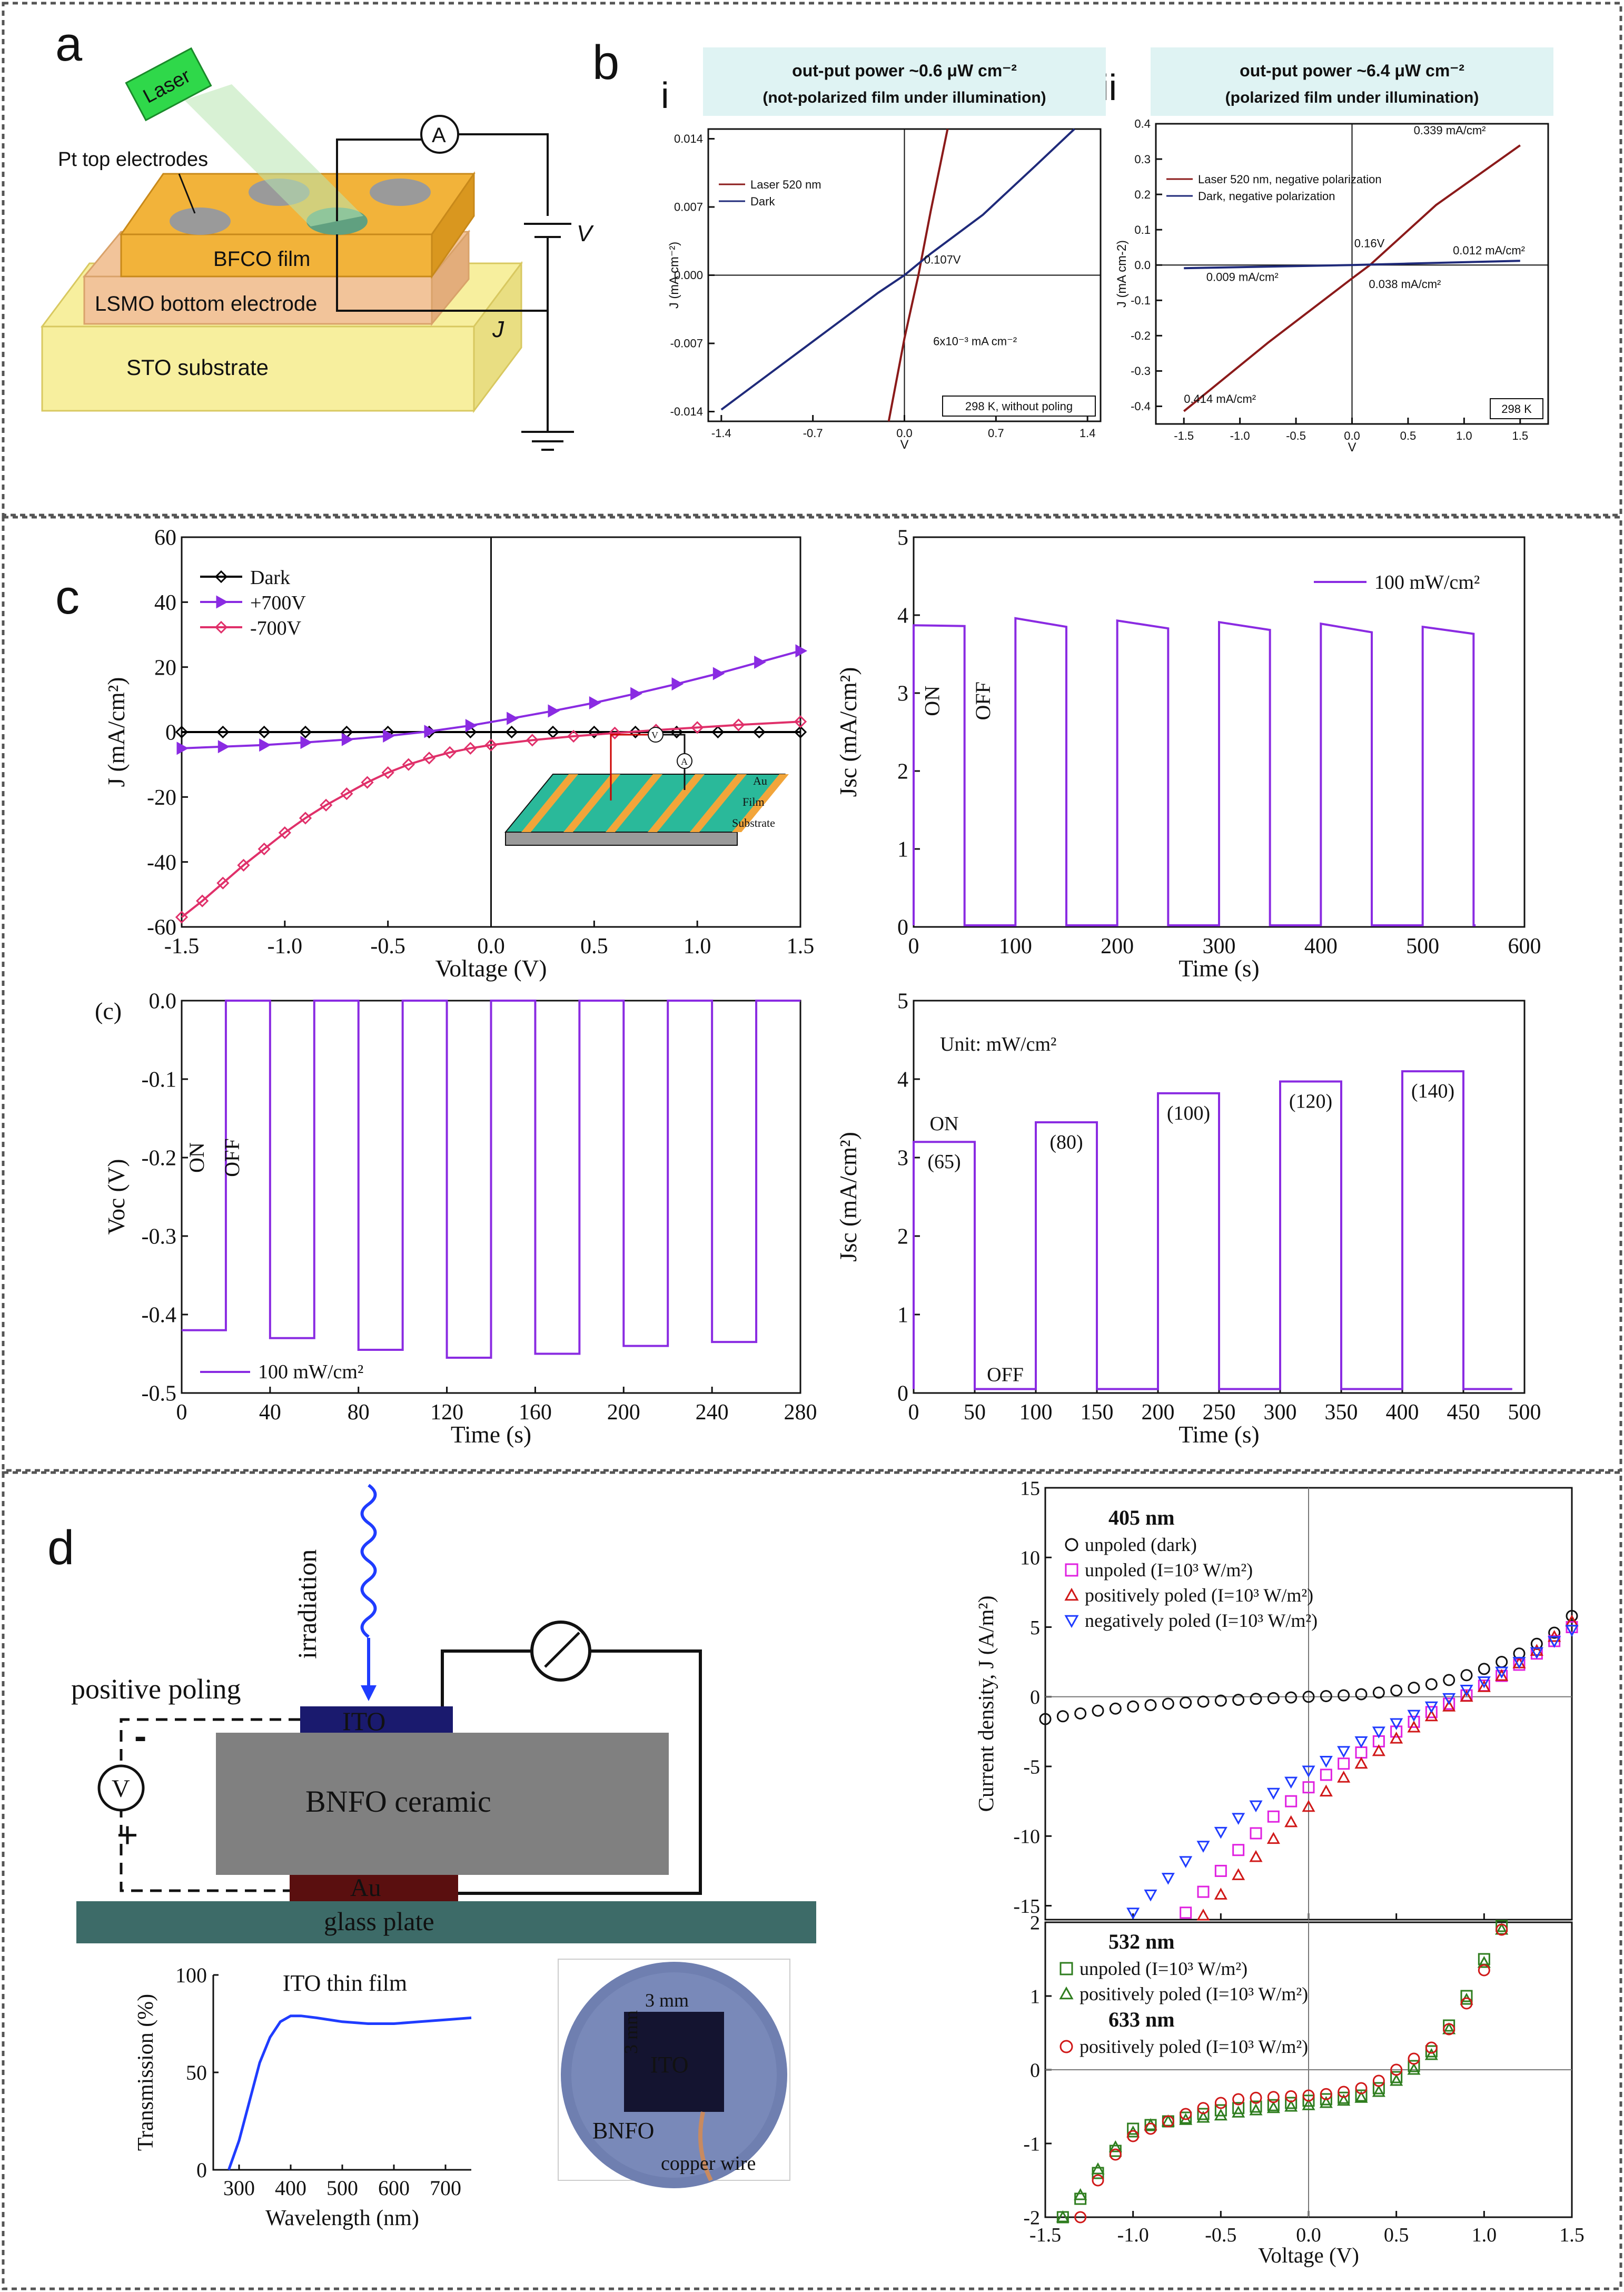  Describe the element at coordinates (905, 445) in the screenshot. I see `b-i-xlabel: V` at that location.